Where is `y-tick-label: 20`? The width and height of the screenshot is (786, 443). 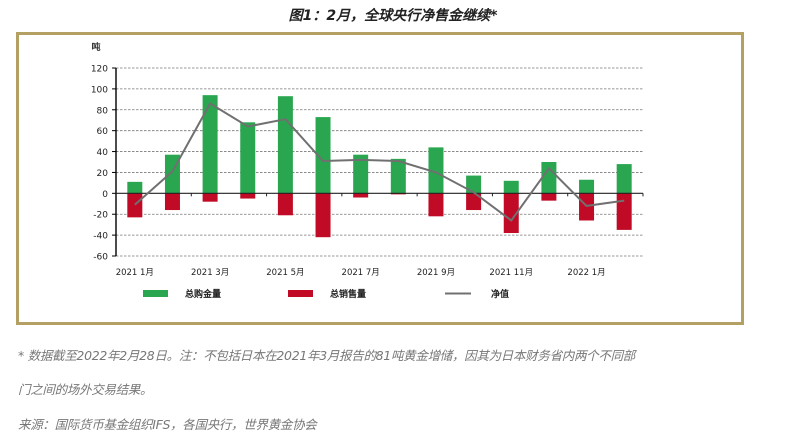
y-tick-label: 20 is located at coordinates (103, 174).